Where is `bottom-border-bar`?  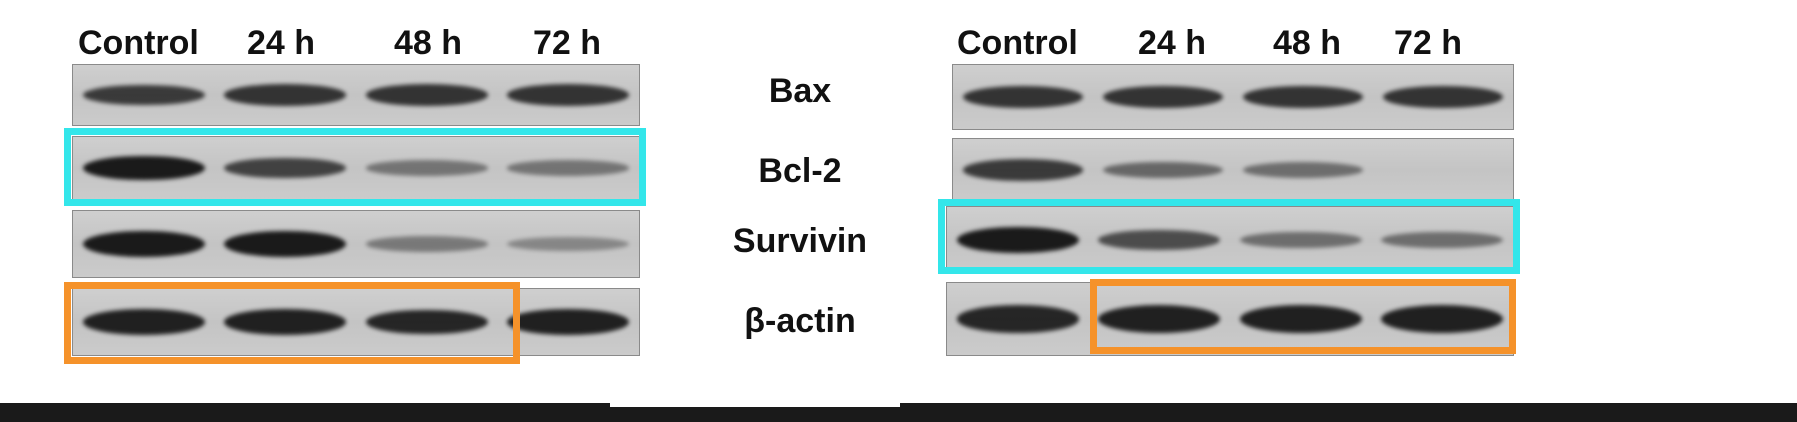
bottom-border-bar is located at coordinates (898, 412).